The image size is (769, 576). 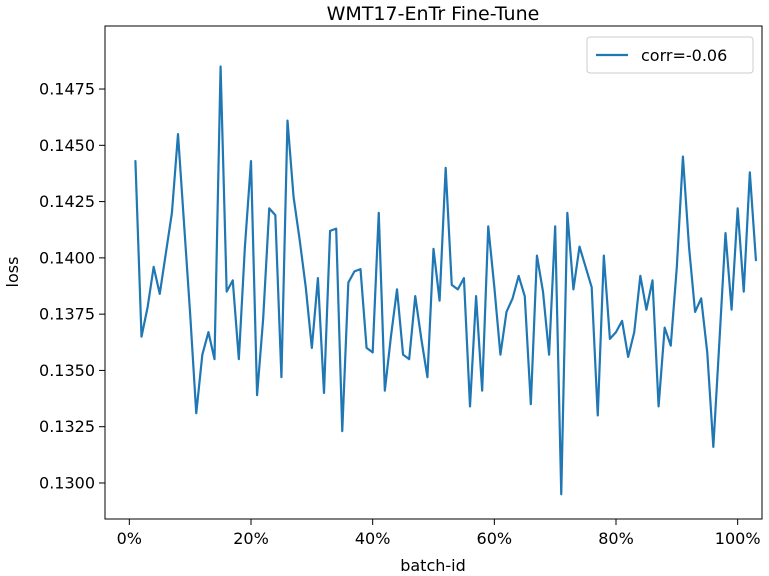 What do you see at coordinates (67, 314) in the screenshot?
I see `y-tick-label: 0.1375` at bounding box center [67, 314].